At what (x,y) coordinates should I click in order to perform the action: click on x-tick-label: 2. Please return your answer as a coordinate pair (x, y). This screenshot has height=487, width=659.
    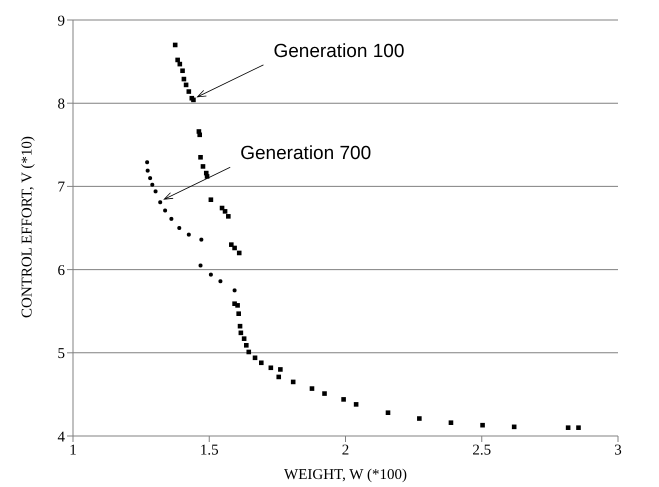
    Looking at the image, I should click on (346, 450).